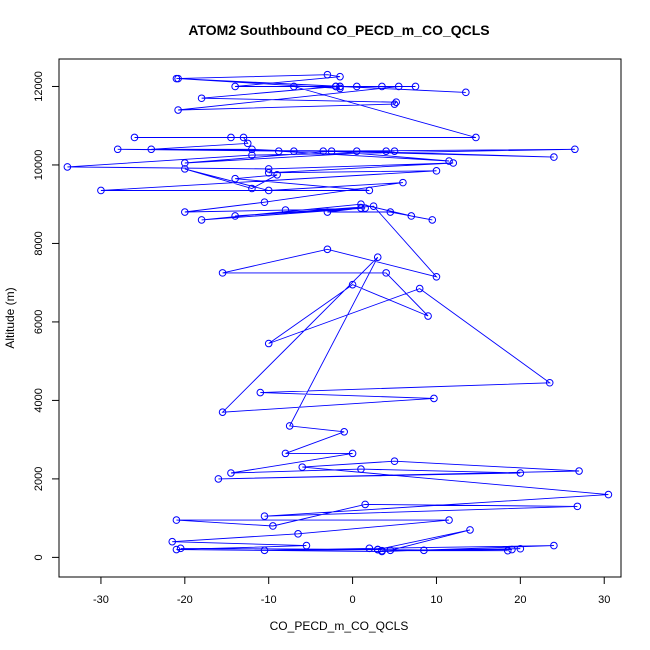 This screenshot has width=650, height=650. Describe the element at coordinates (604, 600) in the screenshot. I see `x-tick-label: 30` at that location.